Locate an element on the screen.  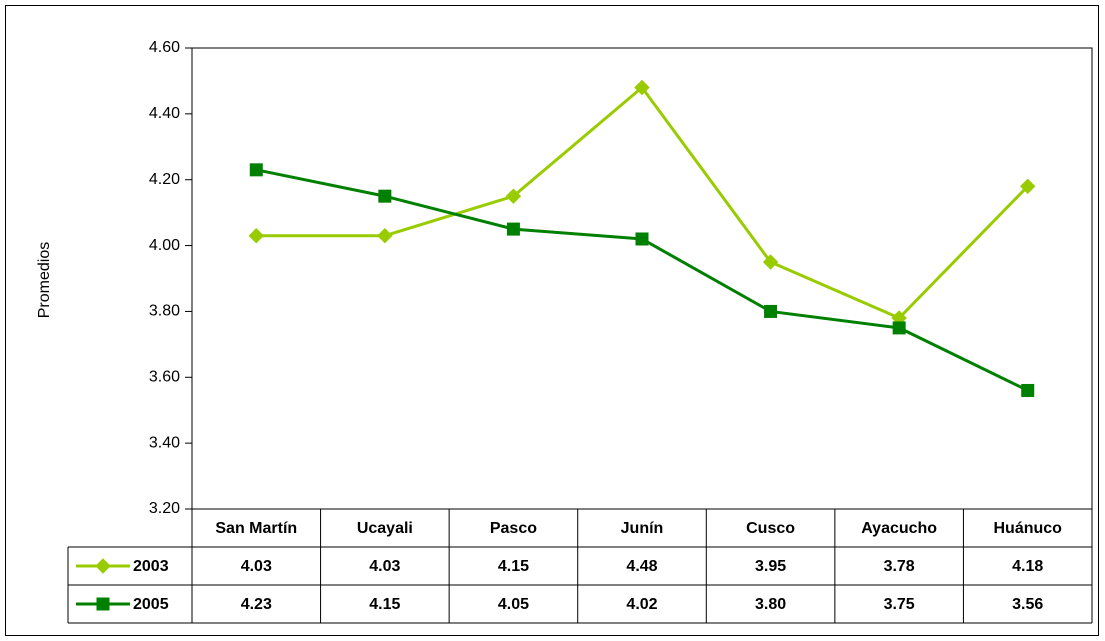
table-value: 4.05 is located at coordinates (513, 604).